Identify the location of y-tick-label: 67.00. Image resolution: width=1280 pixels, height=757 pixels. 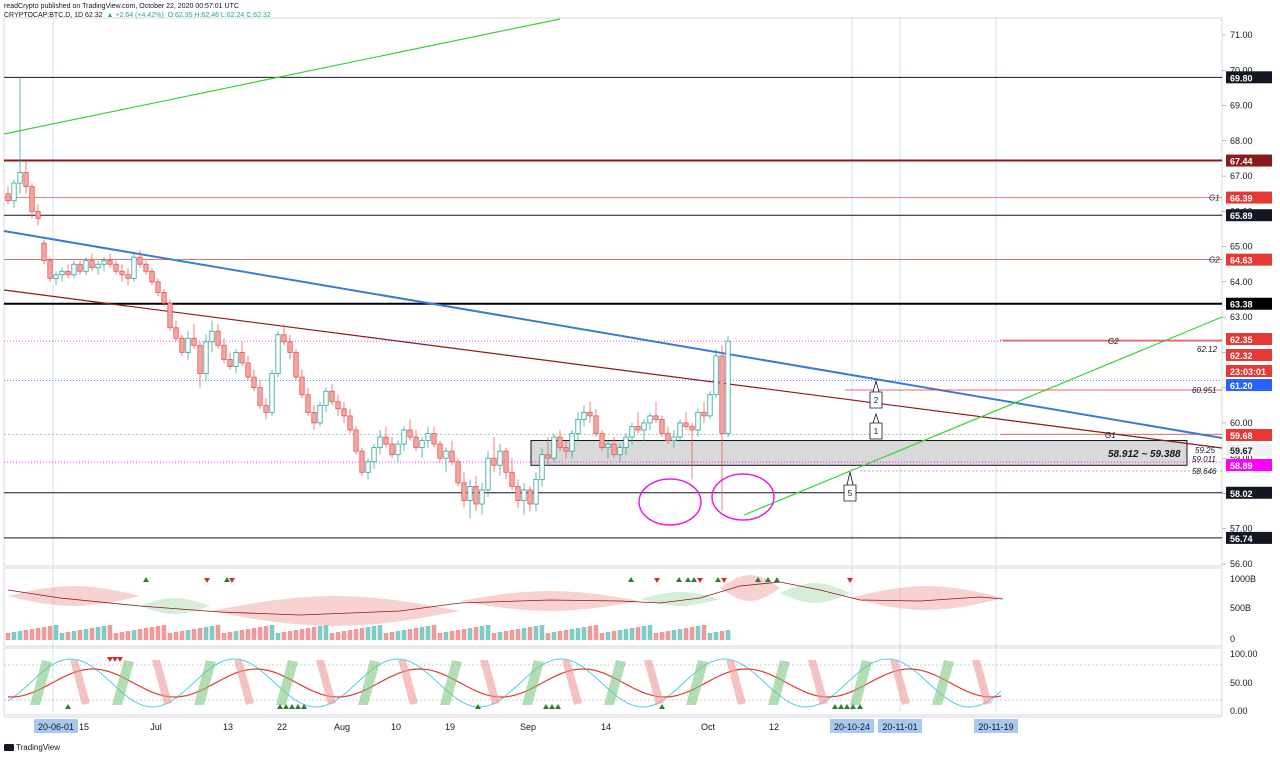
(1241, 176).